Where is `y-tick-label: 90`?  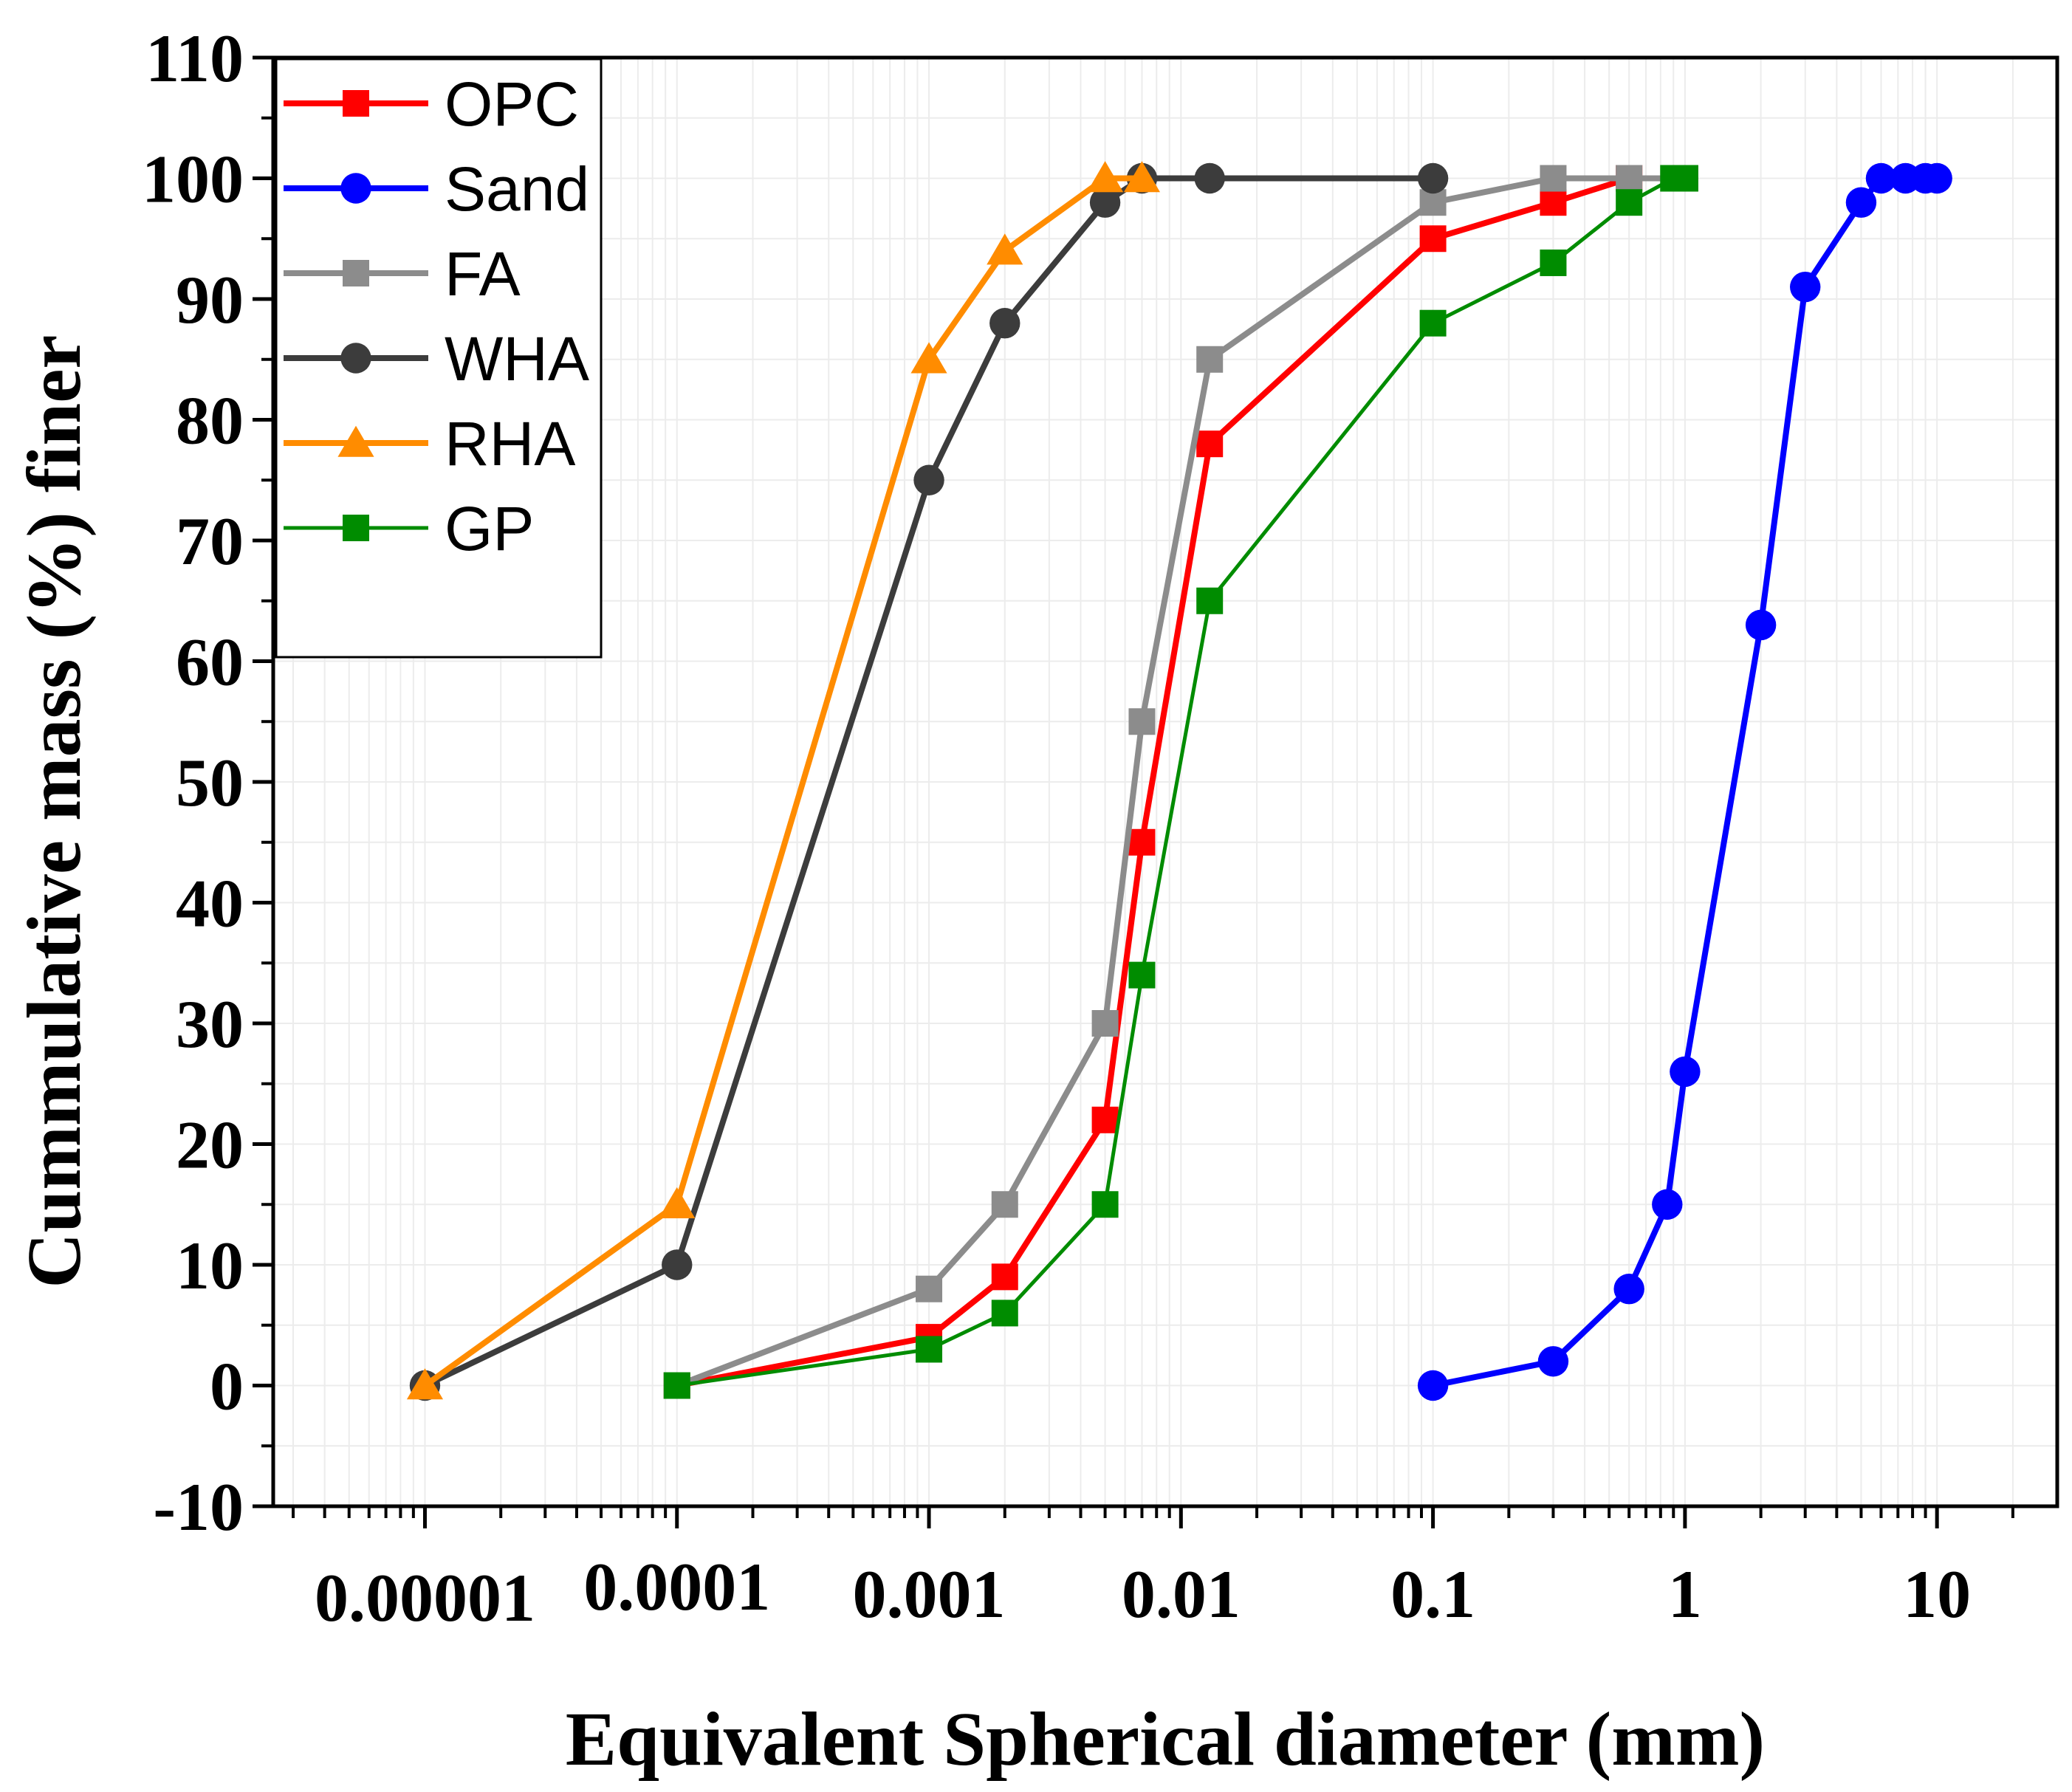 y-tick-label: 90 is located at coordinates (210, 299).